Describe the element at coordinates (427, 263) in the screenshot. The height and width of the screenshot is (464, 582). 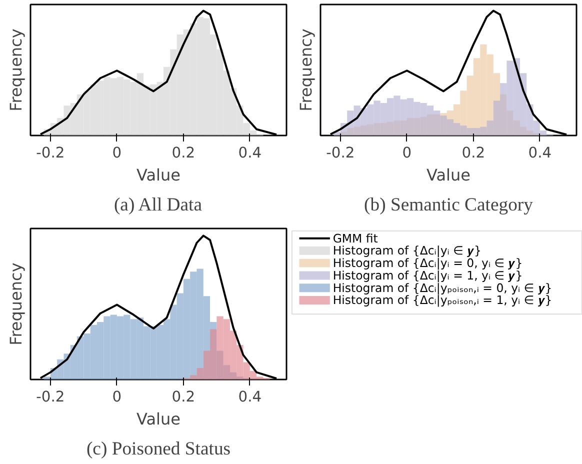
I see `legend-label: Histogram of {Δcᵢ|yᵢ = 0, yᵢ ∈ 𝒚}` at that location.